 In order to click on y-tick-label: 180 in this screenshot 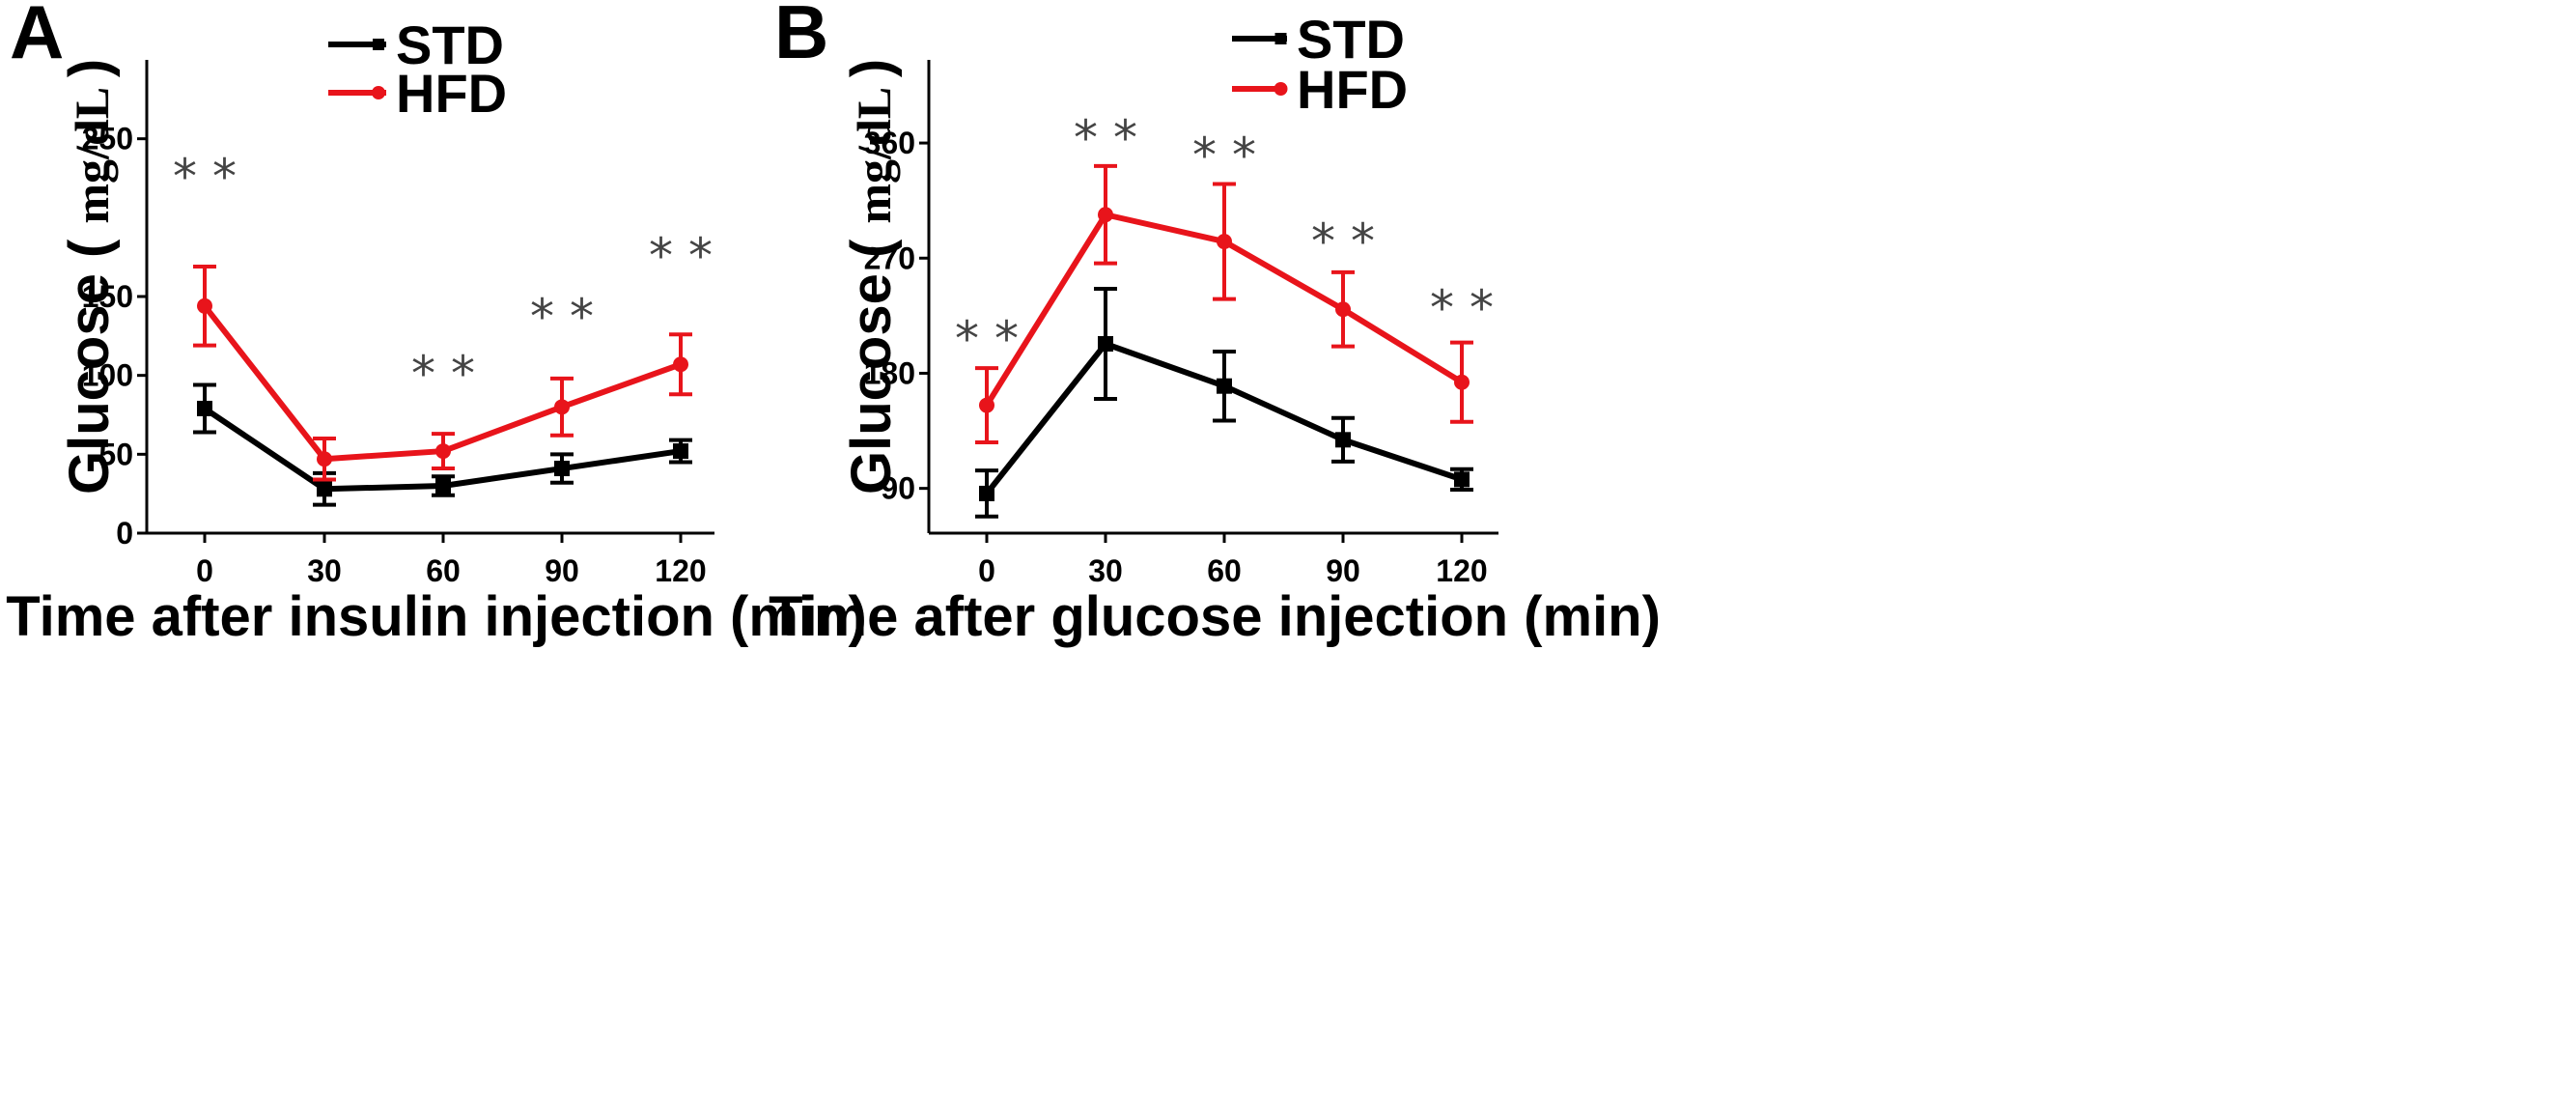, I will do `click(890, 372)`.